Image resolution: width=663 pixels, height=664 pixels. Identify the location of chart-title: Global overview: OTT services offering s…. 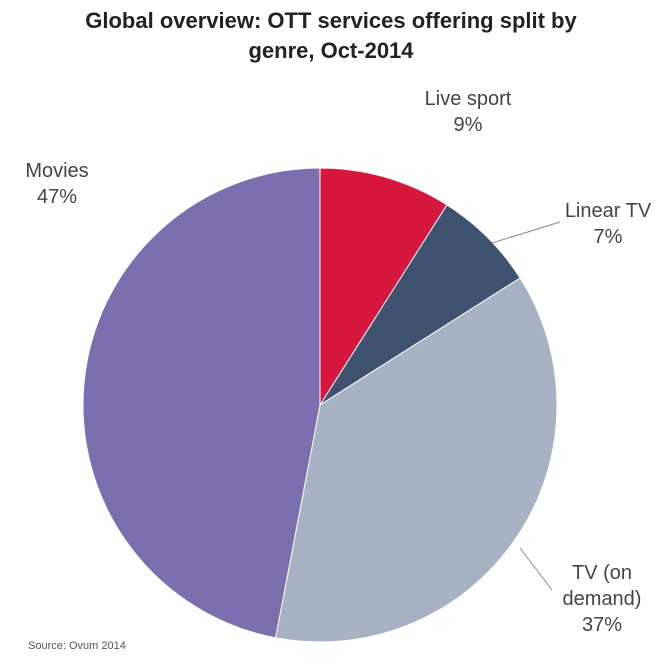
(331, 35).